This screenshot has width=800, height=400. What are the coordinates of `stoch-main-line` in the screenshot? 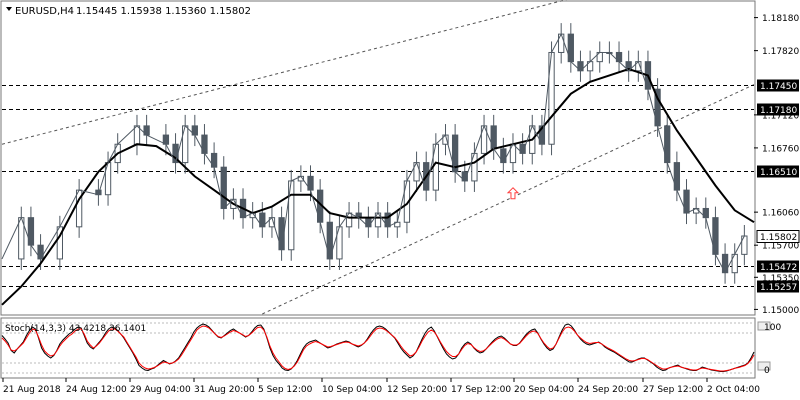 It's located at (378, 347).